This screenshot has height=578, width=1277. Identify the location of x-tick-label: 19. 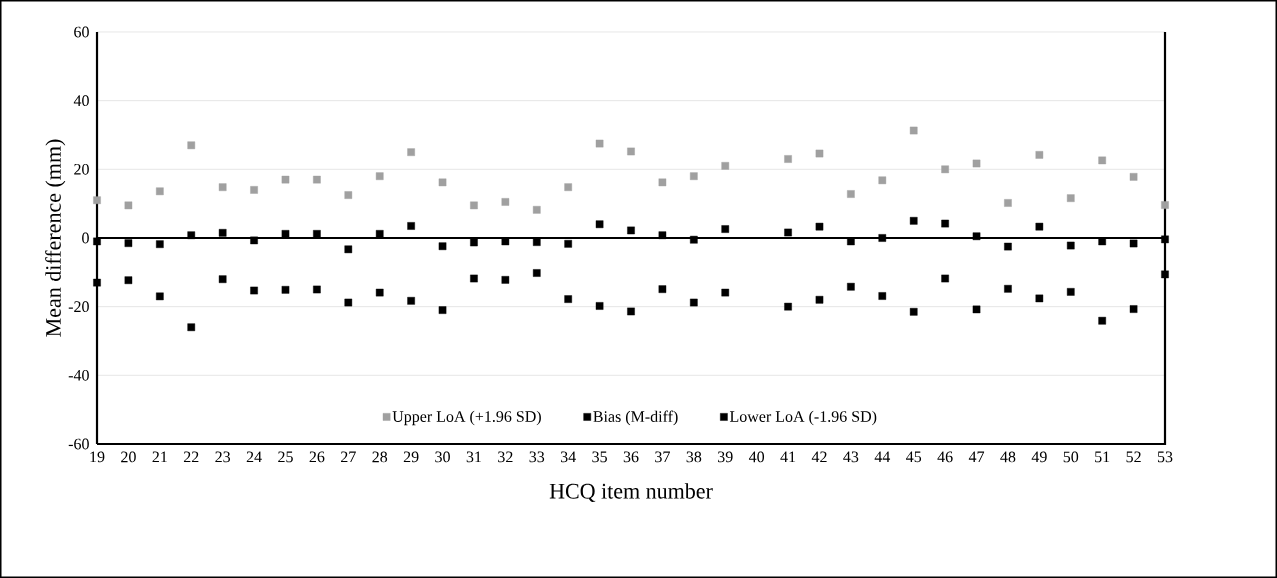
(97, 457).